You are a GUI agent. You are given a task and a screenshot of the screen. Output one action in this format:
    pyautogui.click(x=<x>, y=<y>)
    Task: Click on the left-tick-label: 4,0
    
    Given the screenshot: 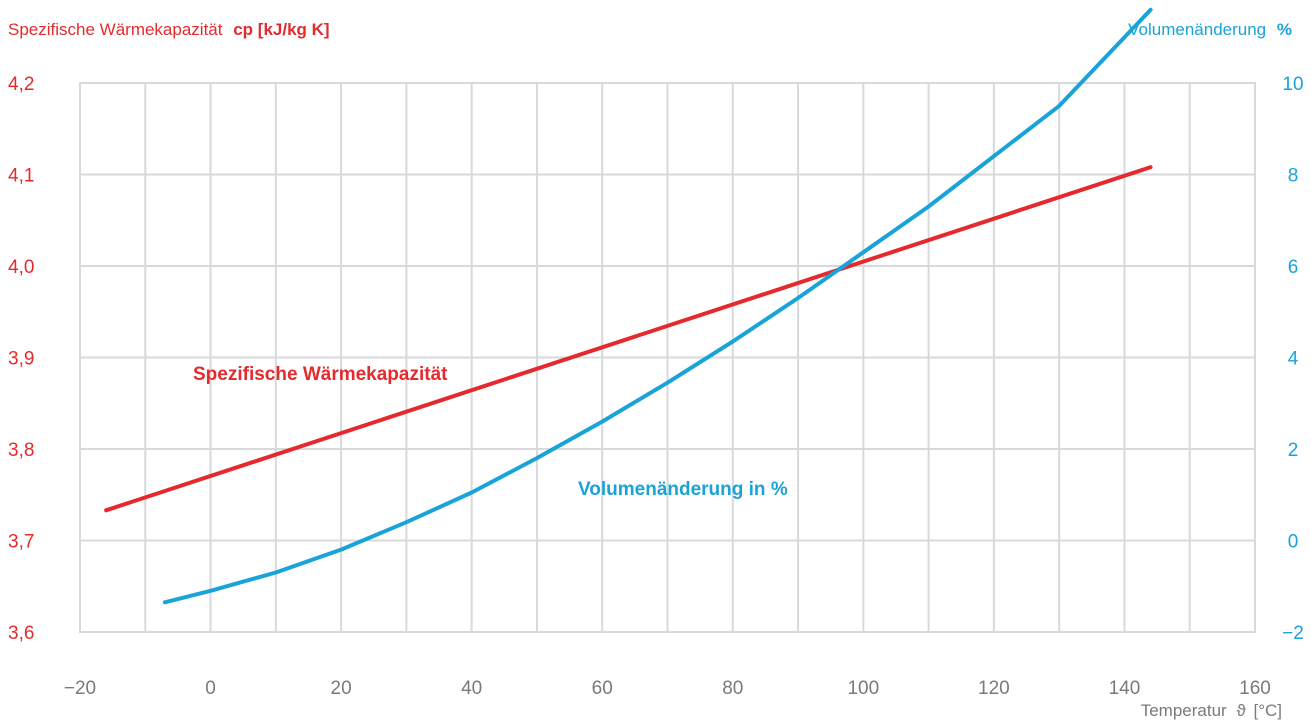 What is the action you would take?
    pyautogui.click(x=21, y=267)
    